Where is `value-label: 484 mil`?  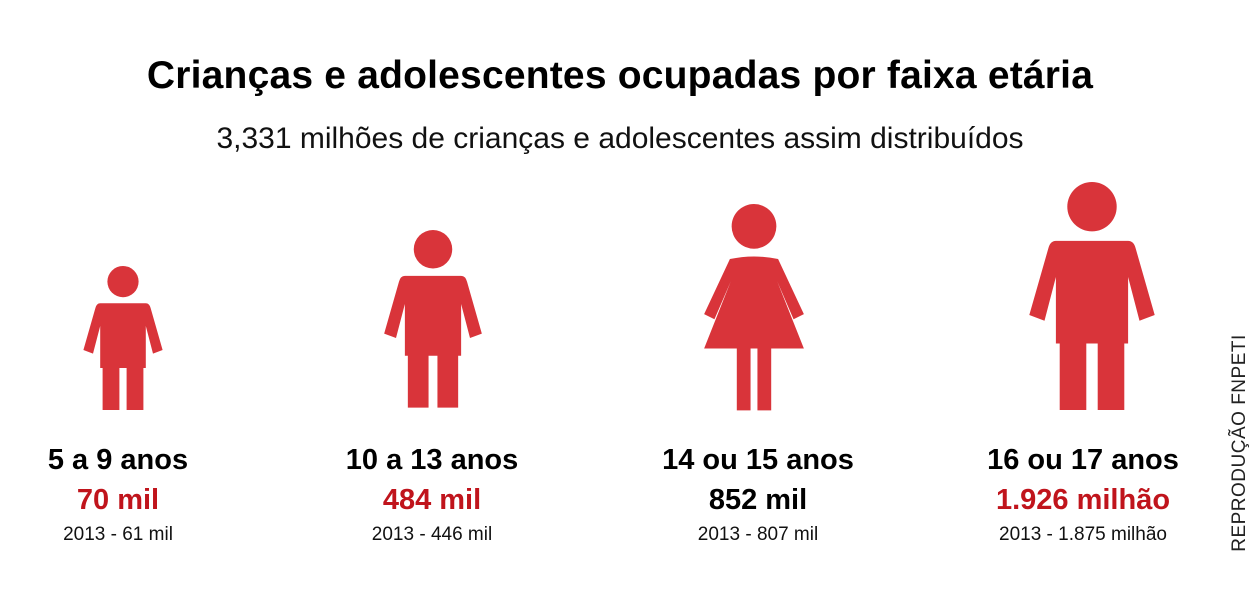 value-label: 484 mil is located at coordinates (432, 500).